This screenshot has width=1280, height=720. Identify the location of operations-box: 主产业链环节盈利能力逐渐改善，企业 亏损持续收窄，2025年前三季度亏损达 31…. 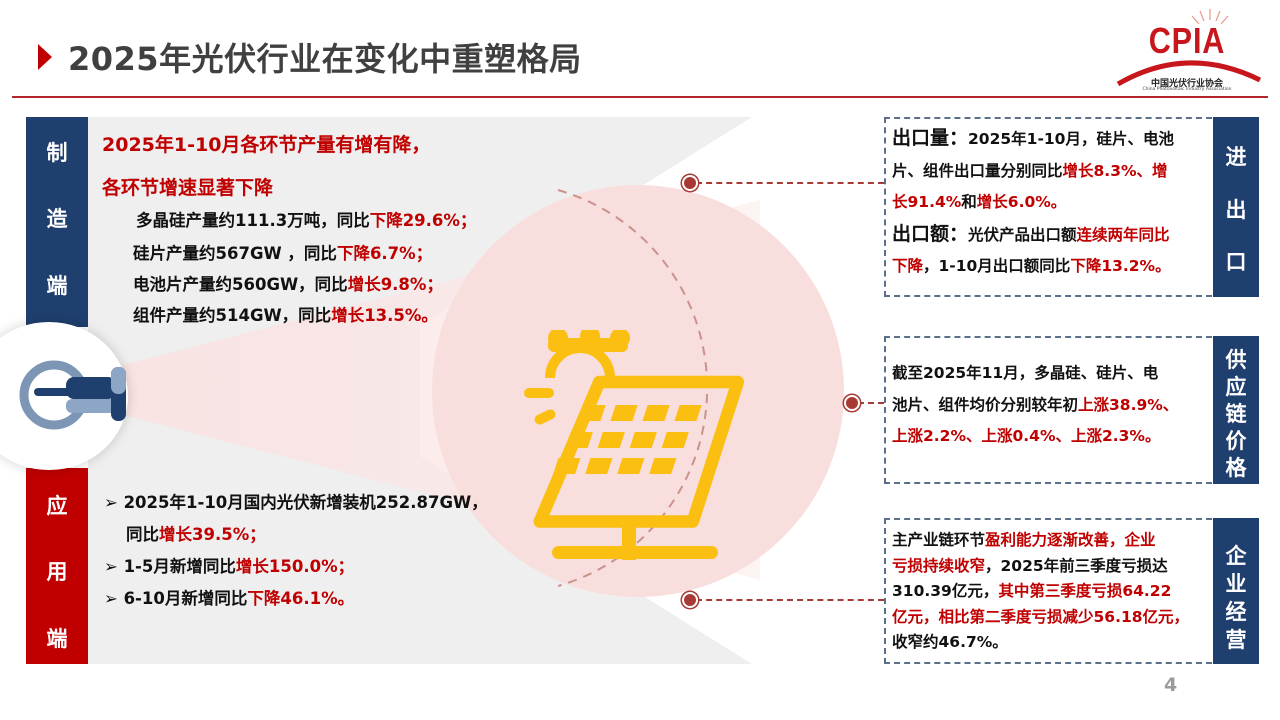
(1048, 591).